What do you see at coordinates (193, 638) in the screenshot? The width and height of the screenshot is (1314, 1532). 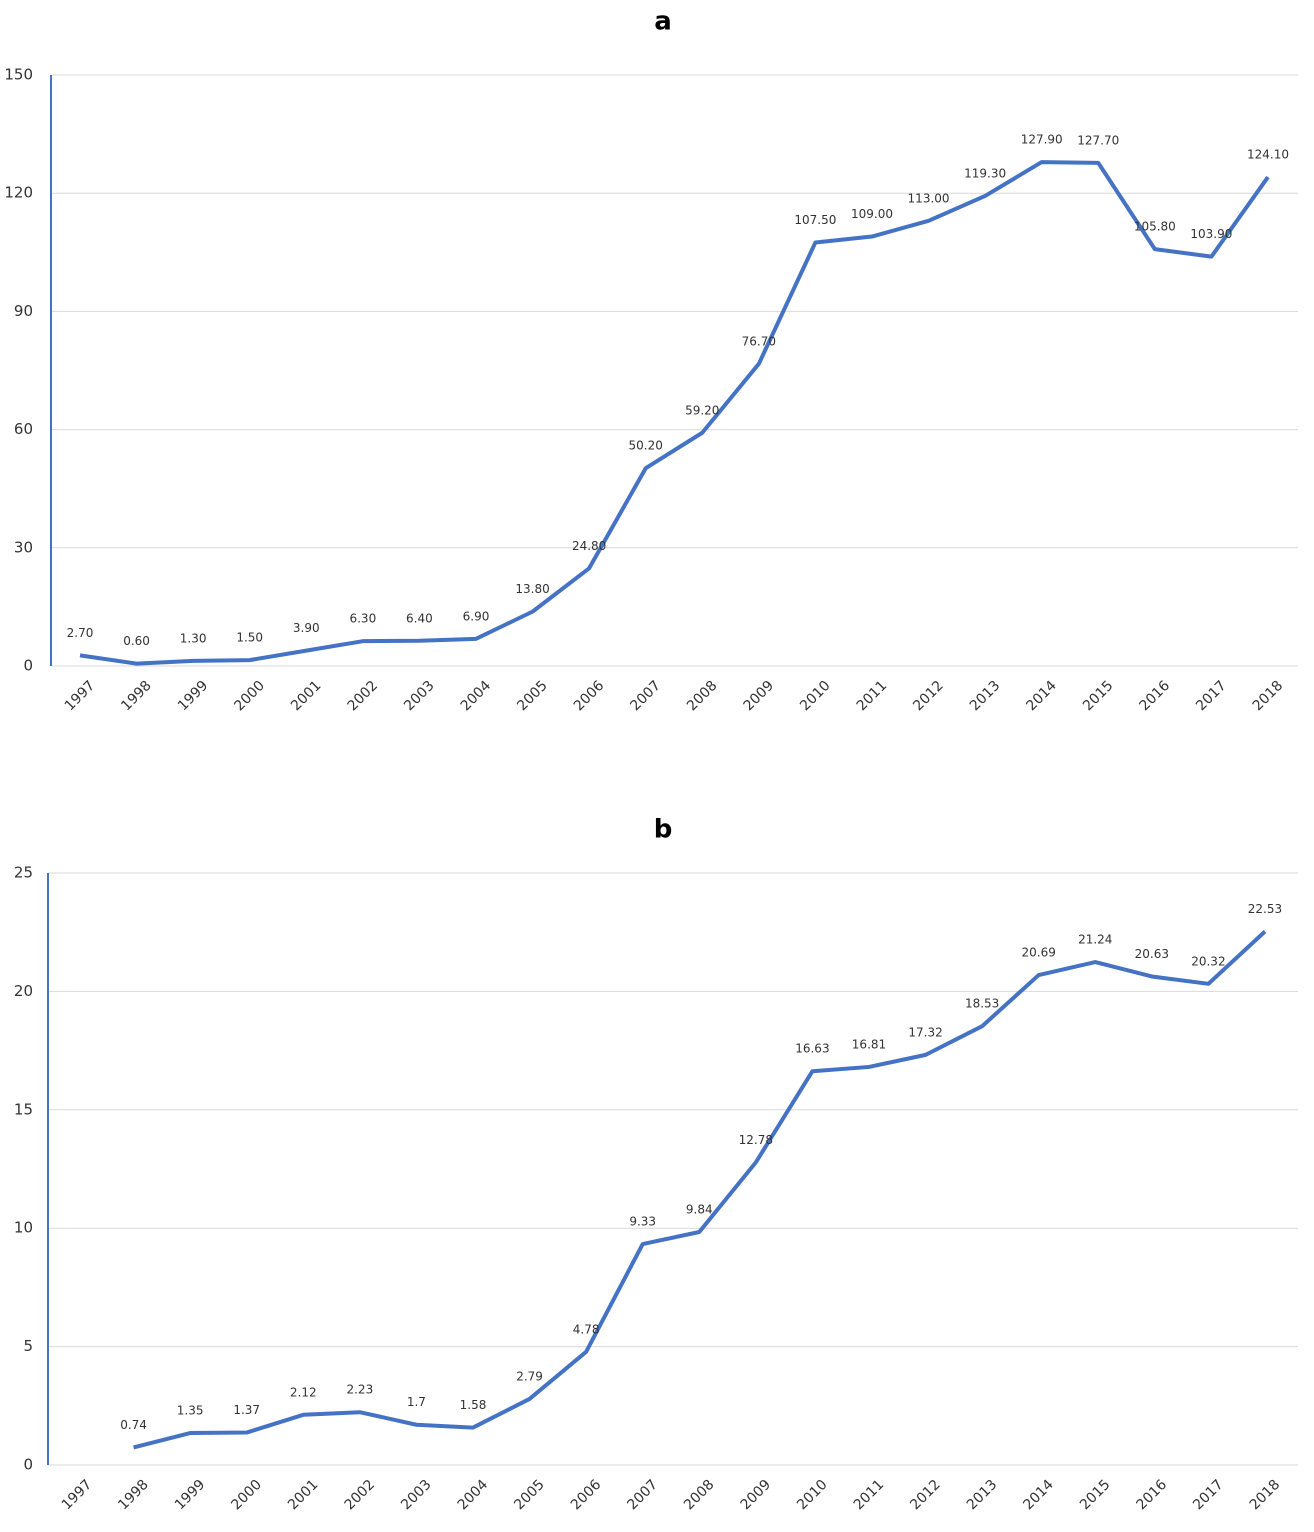 I see `value-label: 1.30` at bounding box center [193, 638].